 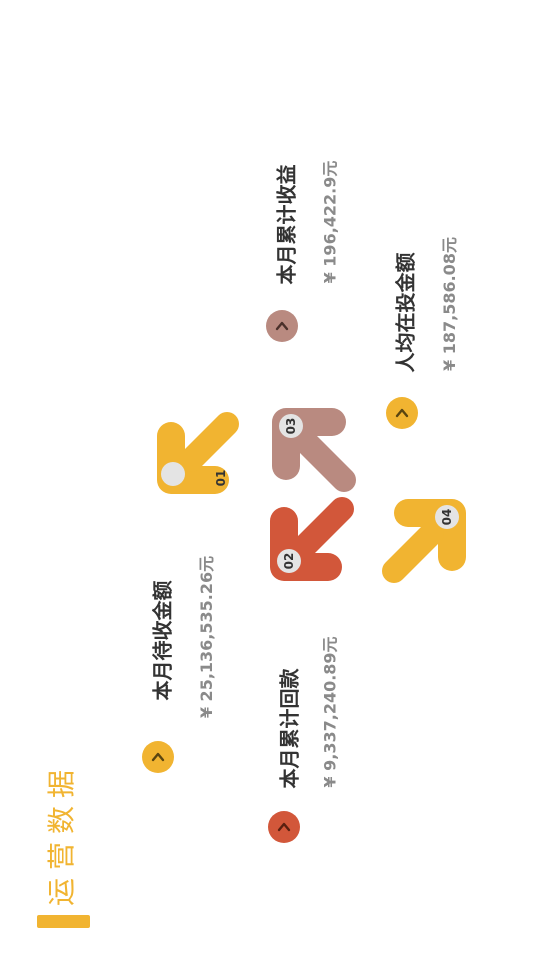 I want to click on arrow-badge-02: 02, so click(x=289, y=561).